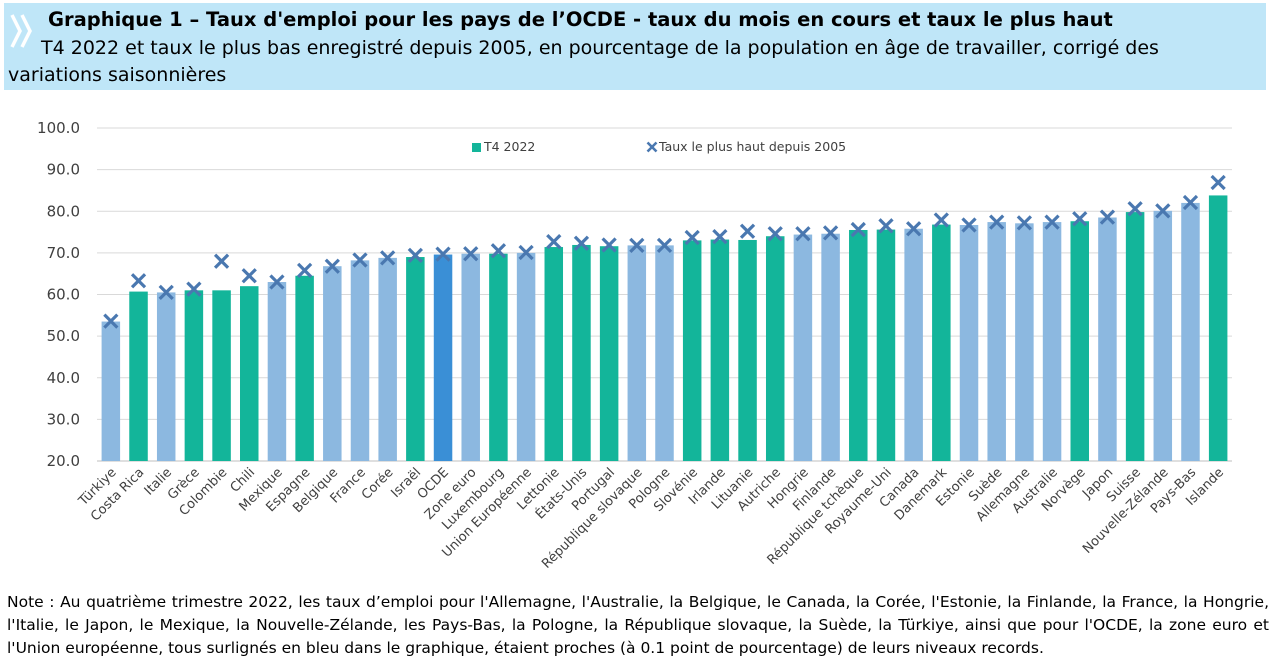 This screenshot has width=1274, height=664. Describe the element at coordinates (63, 295) in the screenshot. I see `y-tick-label: 60.0` at that location.